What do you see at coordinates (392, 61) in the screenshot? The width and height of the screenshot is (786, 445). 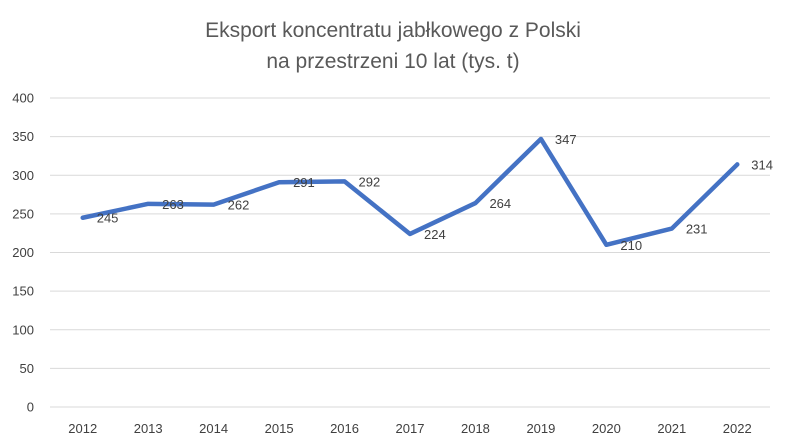 I see `chart-title-line-2: na przestrzeni 10 lat (tys. t)` at bounding box center [392, 61].